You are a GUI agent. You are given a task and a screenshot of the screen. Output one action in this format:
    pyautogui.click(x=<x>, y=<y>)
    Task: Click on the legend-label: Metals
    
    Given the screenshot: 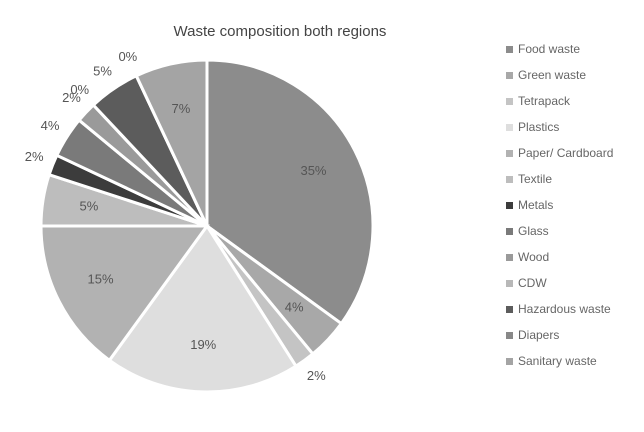 What is the action you would take?
    pyautogui.click(x=535, y=205)
    